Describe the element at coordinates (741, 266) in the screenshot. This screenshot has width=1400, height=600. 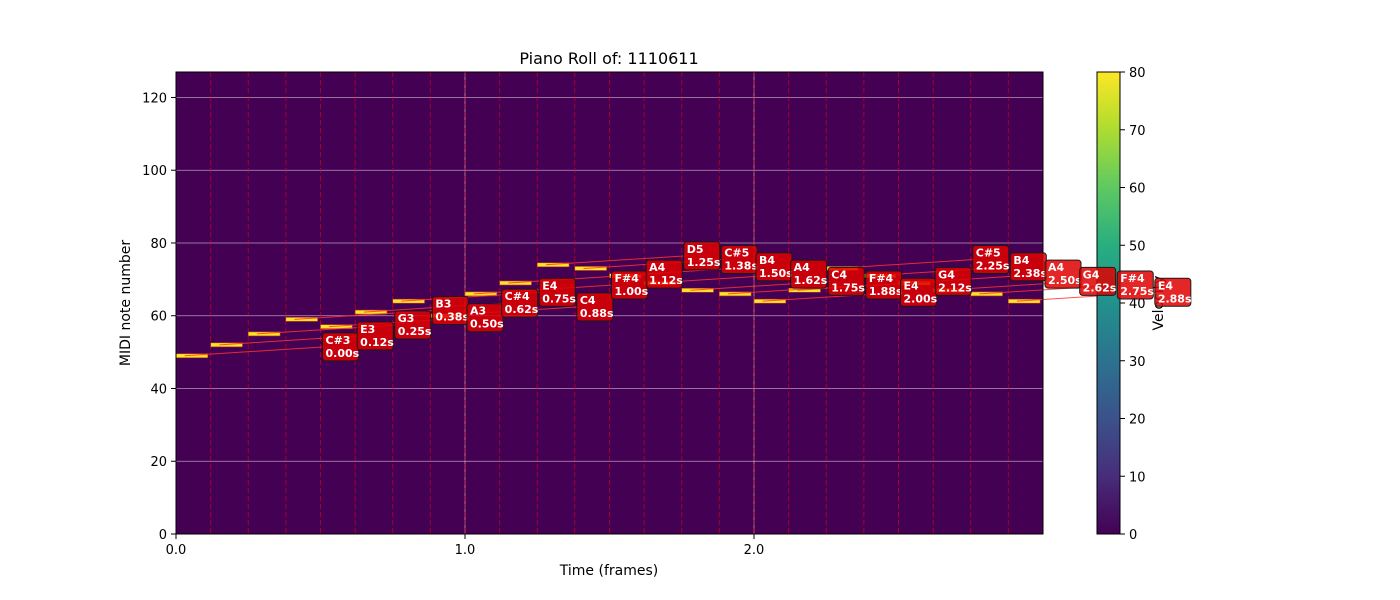
I see `annotation-time: 1.38s` at that location.